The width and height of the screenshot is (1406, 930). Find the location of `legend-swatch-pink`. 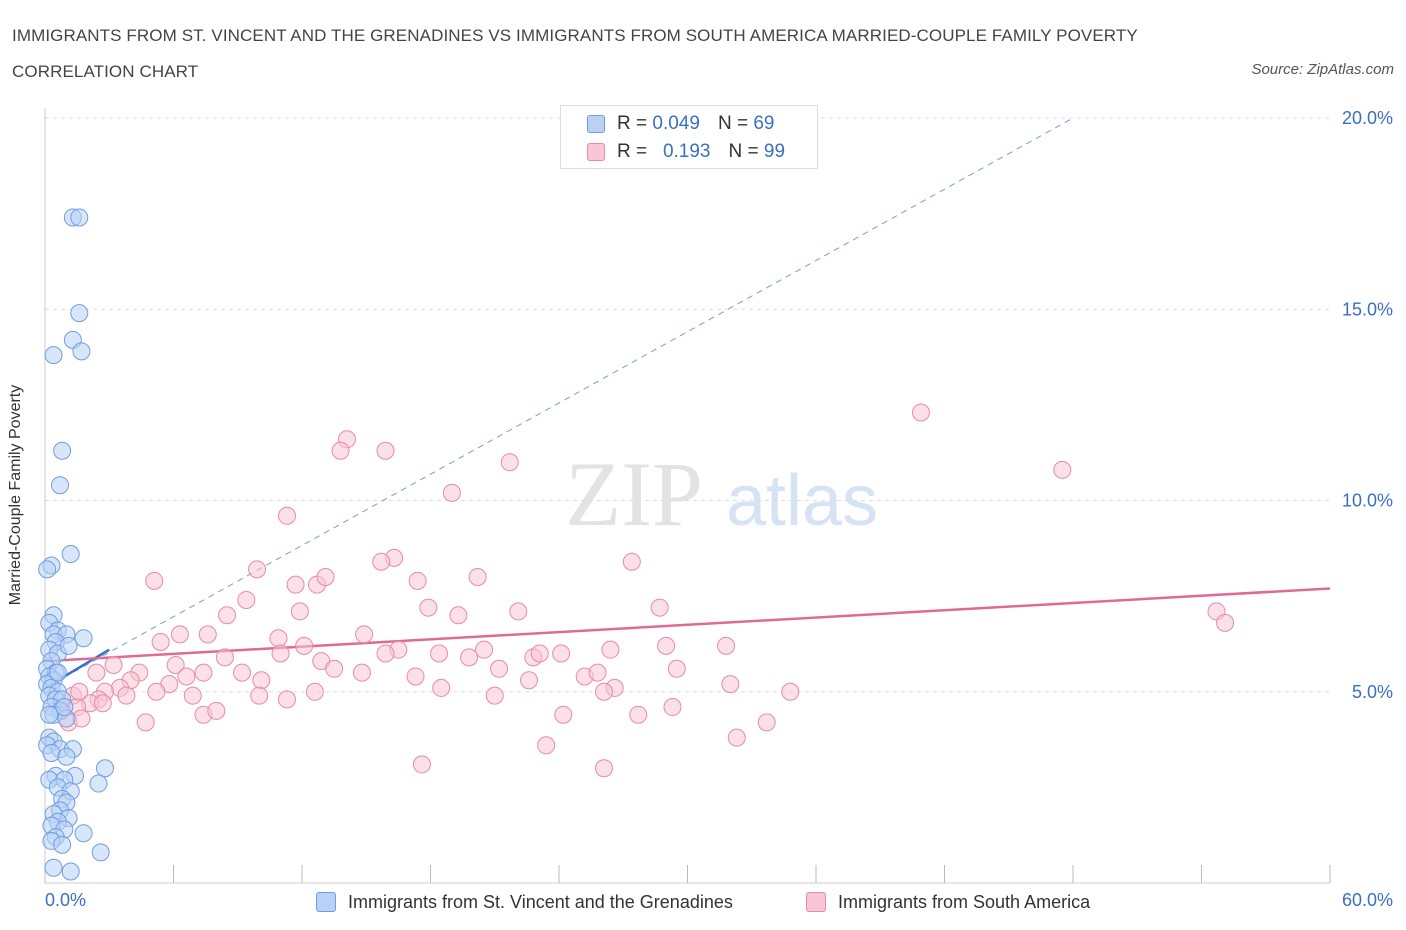

legend-swatch-pink is located at coordinates (596, 152).